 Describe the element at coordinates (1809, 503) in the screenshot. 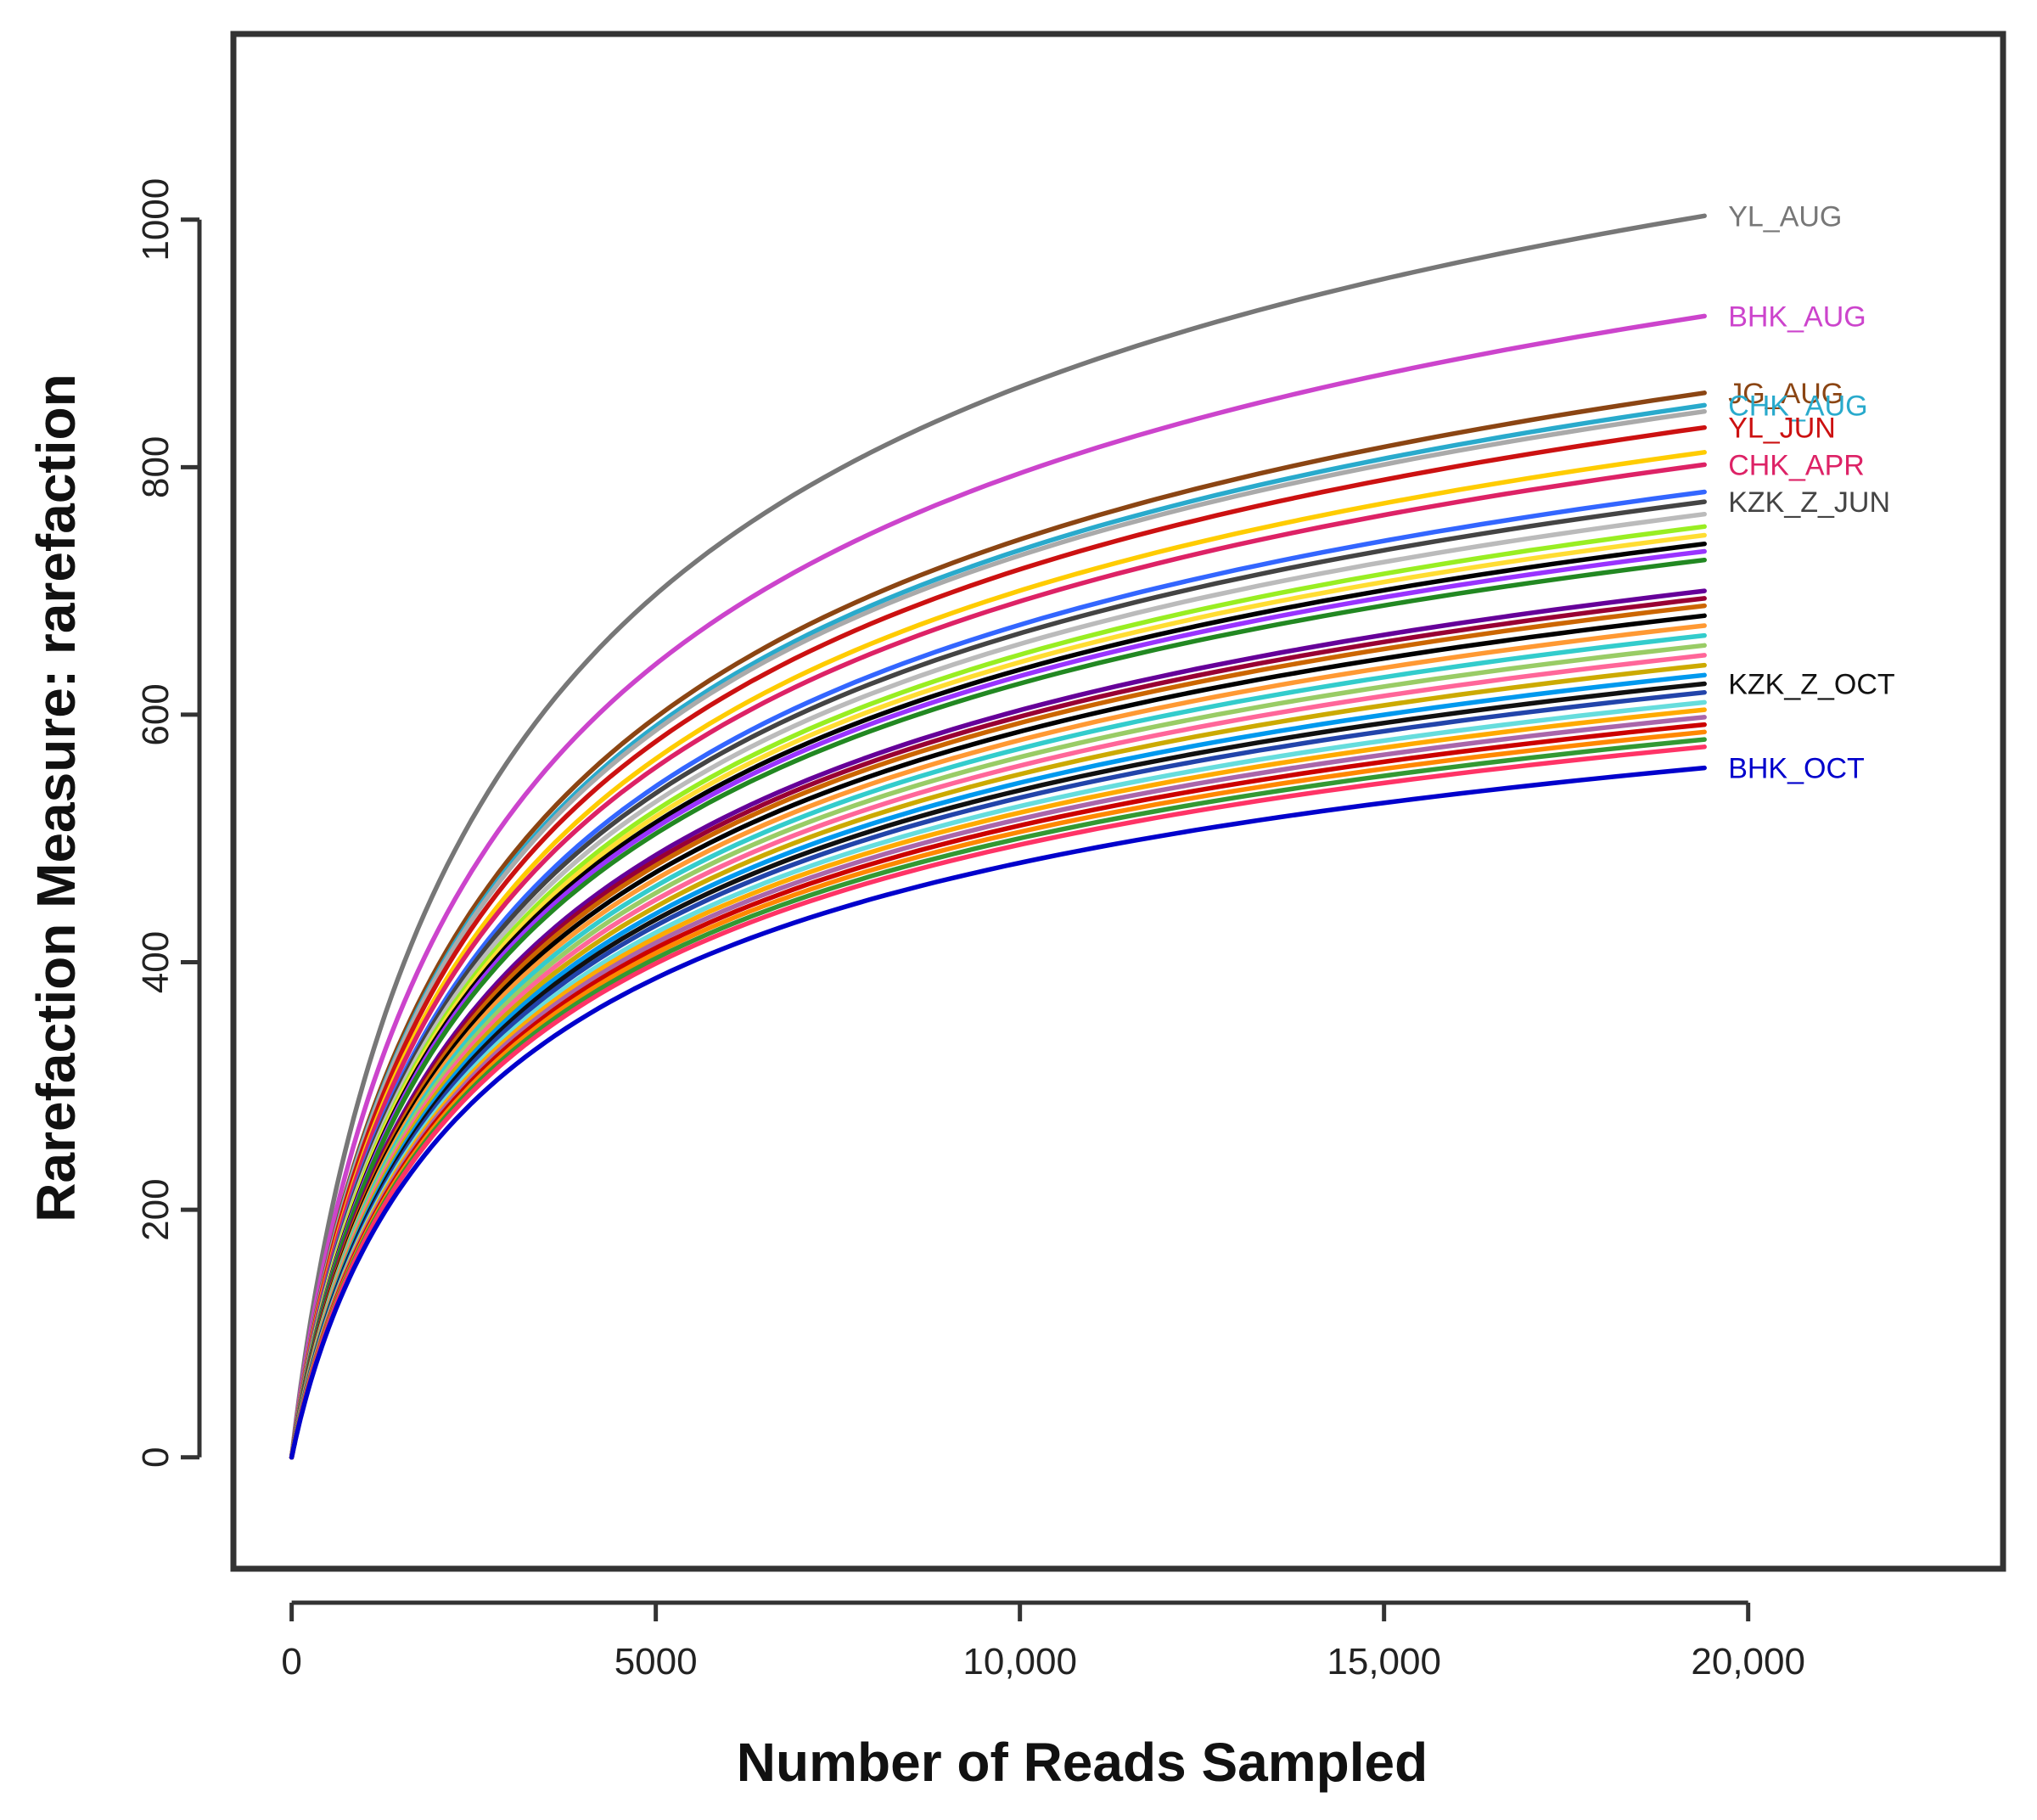

I see `series-label: KZK_Z_JUN` at that location.